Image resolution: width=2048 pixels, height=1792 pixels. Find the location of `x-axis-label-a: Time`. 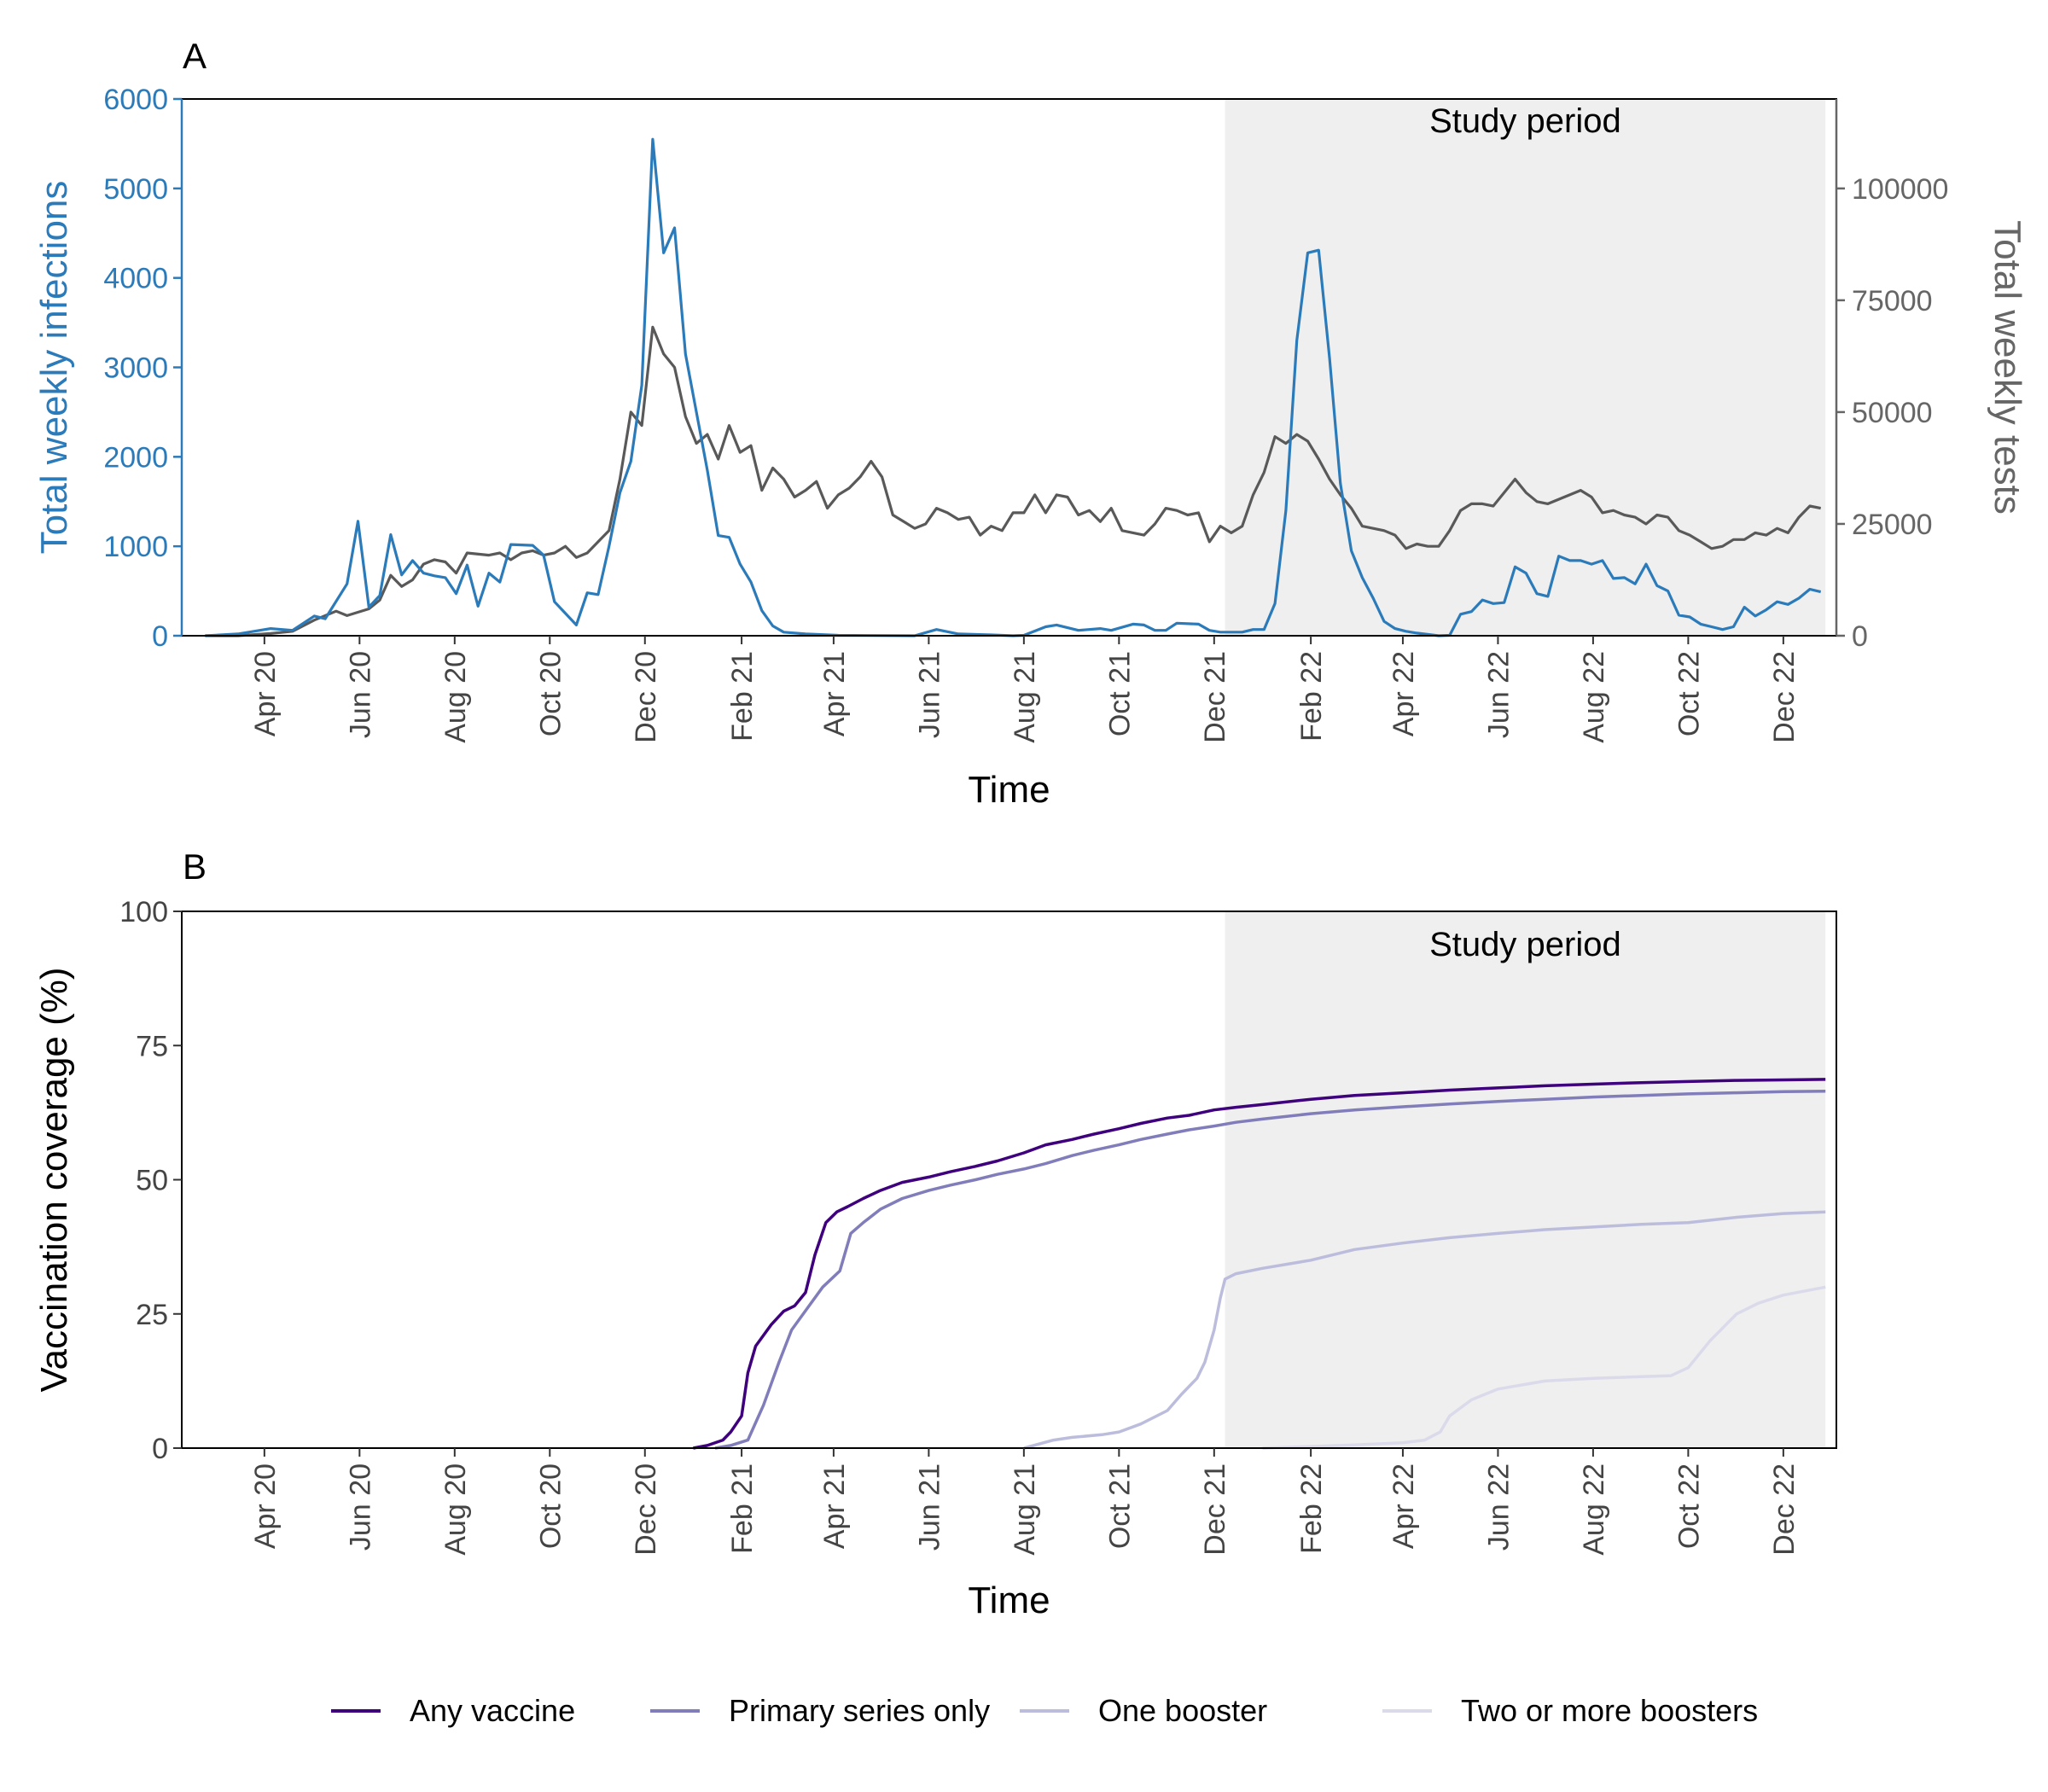

x-axis-label-a: Time is located at coordinates (1009, 790).